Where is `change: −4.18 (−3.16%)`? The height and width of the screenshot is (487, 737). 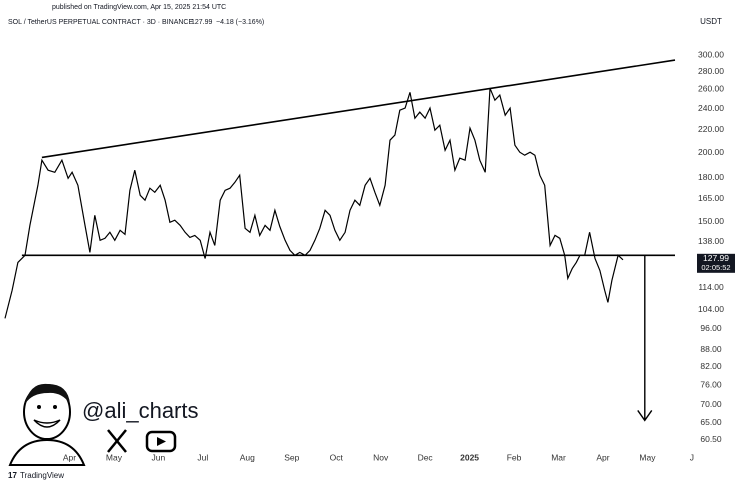 change: −4.18 (−3.16%) is located at coordinates (240, 22).